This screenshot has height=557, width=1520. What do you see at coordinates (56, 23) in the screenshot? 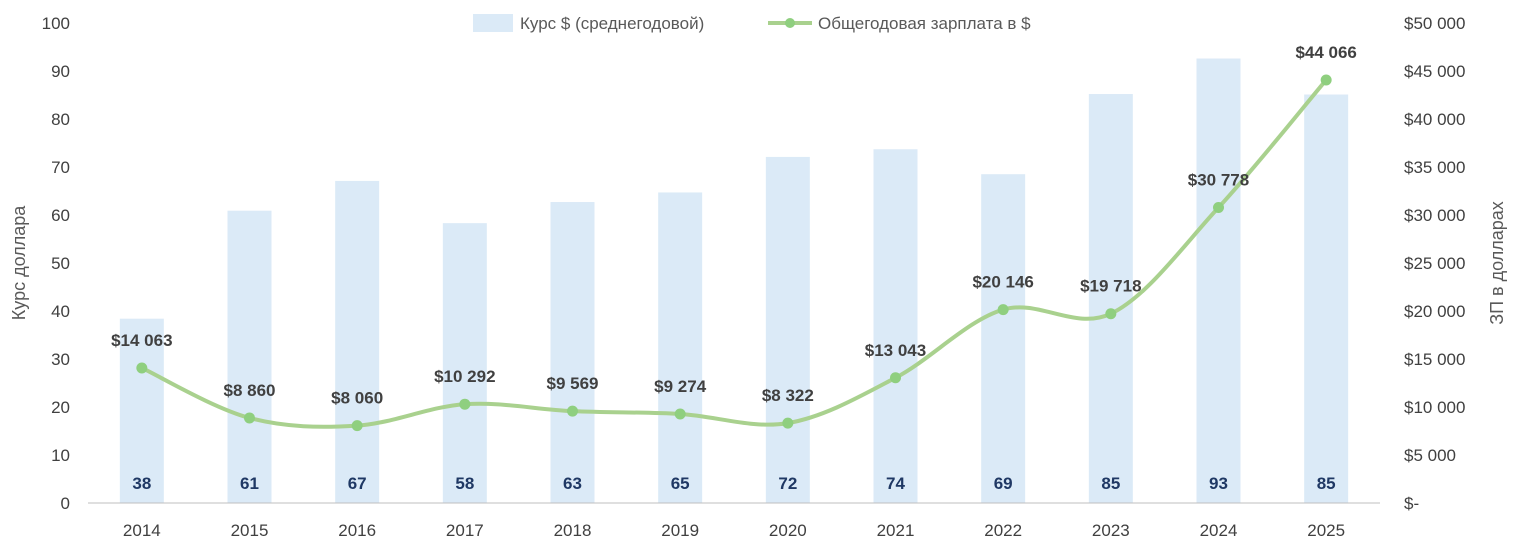
I see `y-left-tick-label: 100` at bounding box center [56, 23].